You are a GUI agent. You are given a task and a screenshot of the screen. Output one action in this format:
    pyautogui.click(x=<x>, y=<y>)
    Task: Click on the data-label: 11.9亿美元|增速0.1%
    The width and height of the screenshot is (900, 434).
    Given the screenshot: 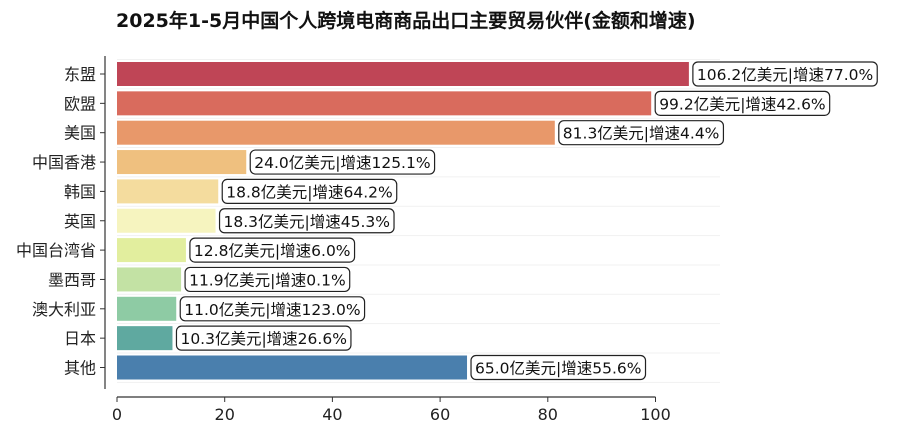 What is the action you would take?
    pyautogui.click(x=267, y=280)
    